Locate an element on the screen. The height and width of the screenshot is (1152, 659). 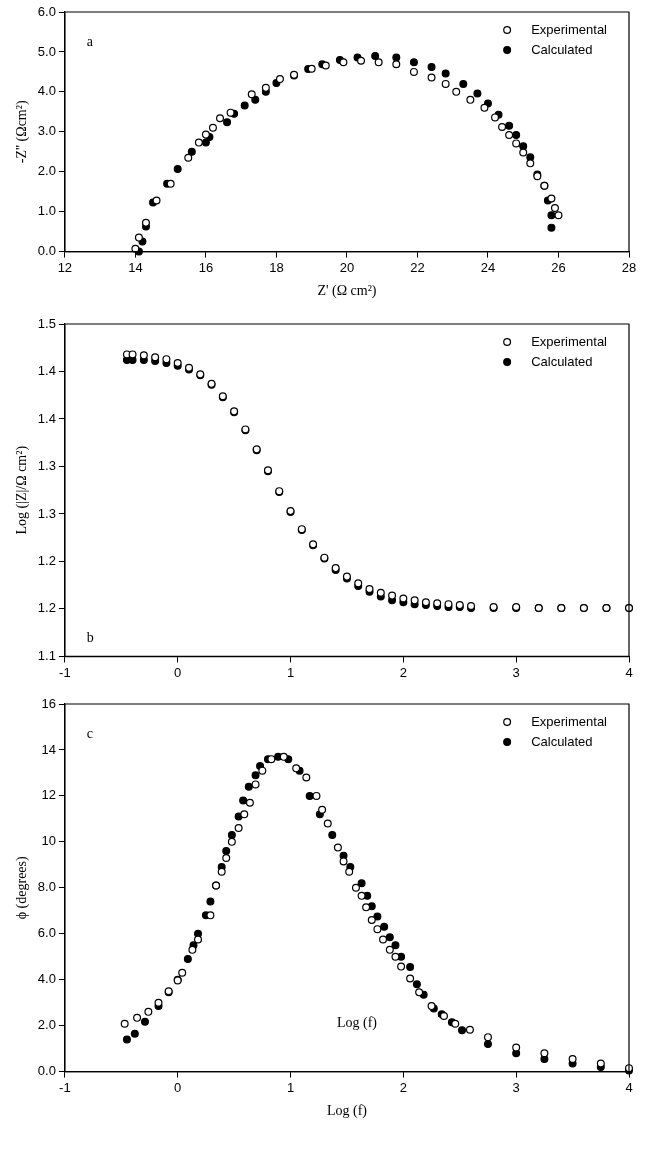
x-tick-label: 20 is located at coordinates (347, 267).